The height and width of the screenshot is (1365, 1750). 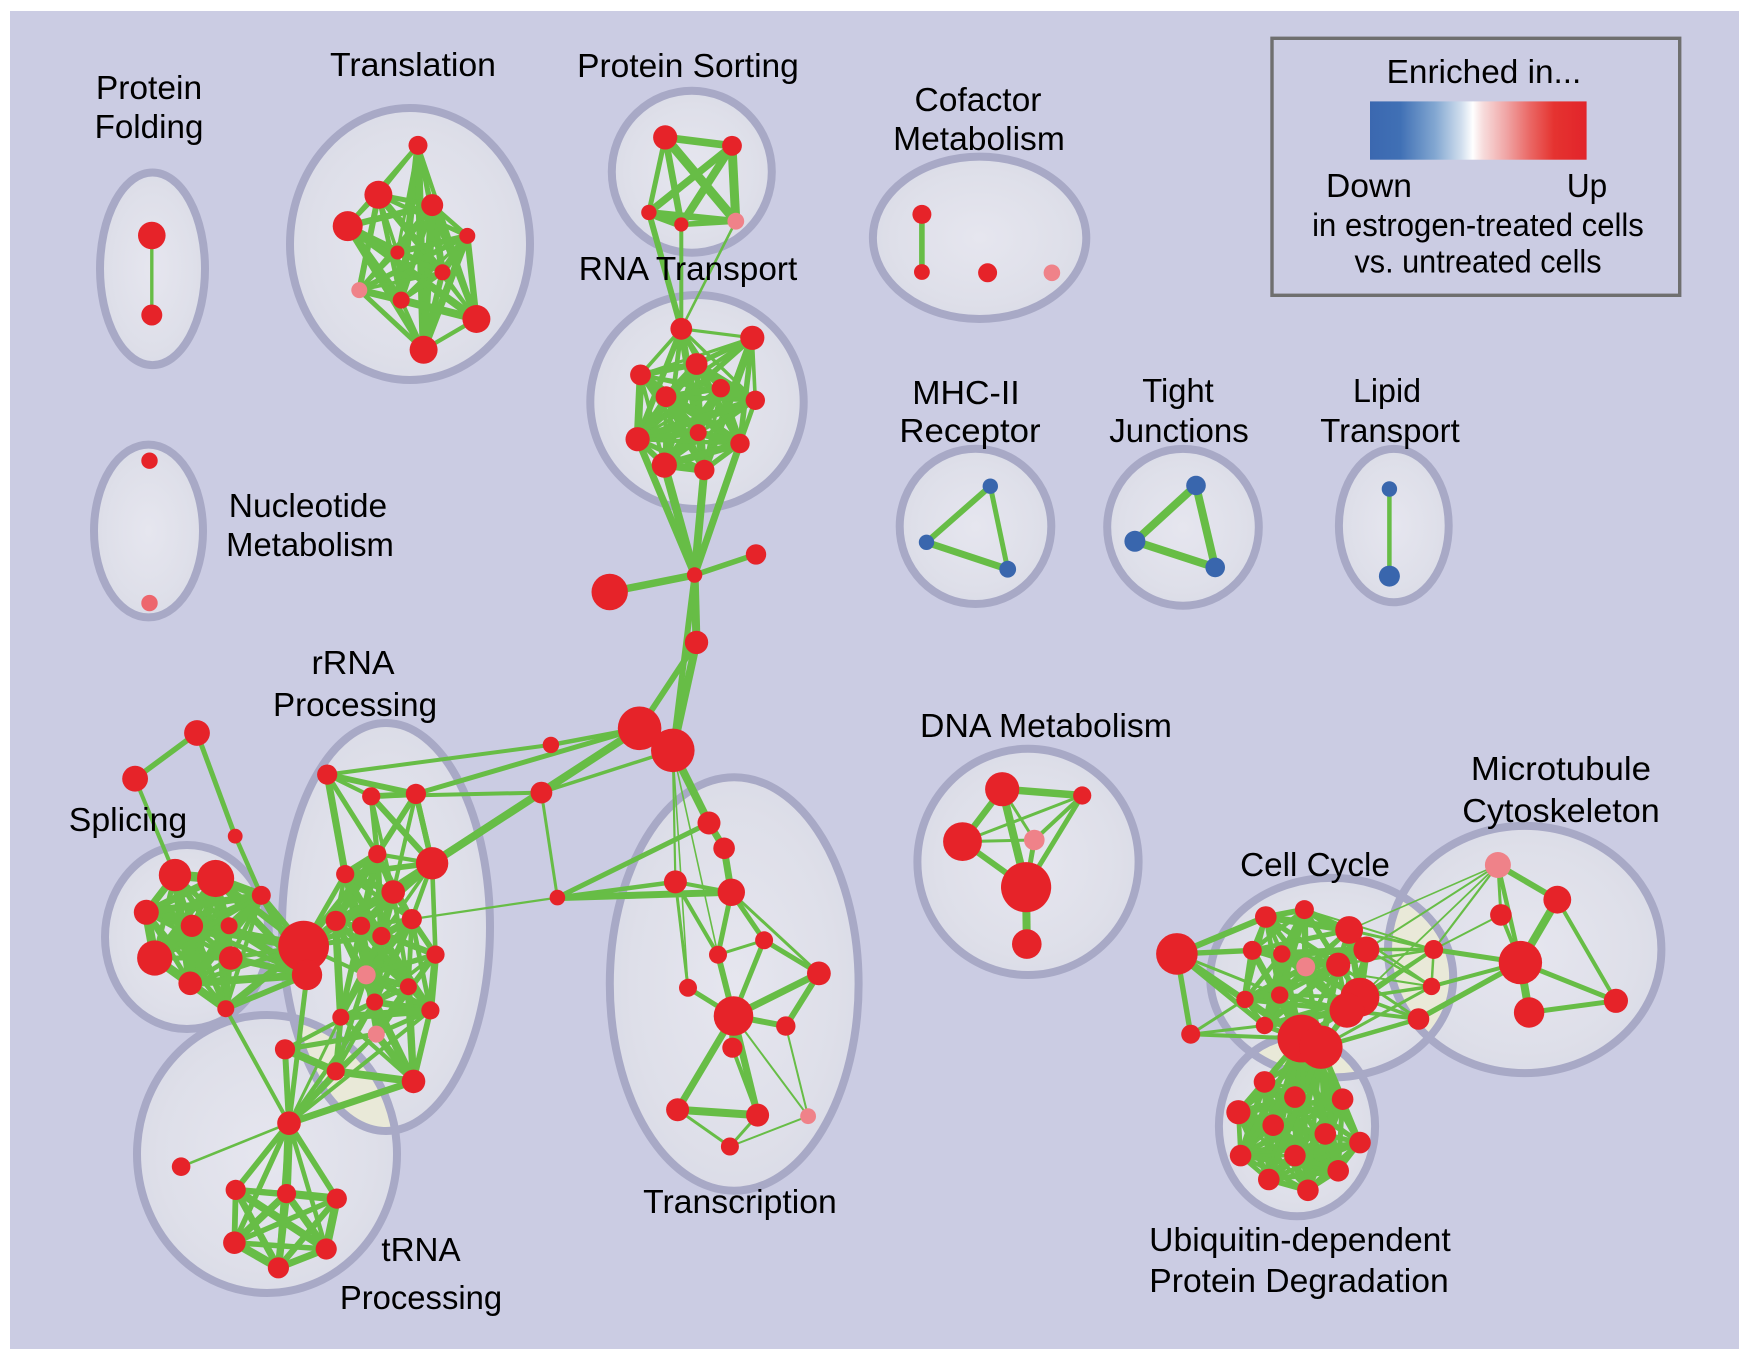 What do you see at coordinates (1298, 1281) in the screenshot?
I see `svg-text: Protein Degradation` at bounding box center [1298, 1281].